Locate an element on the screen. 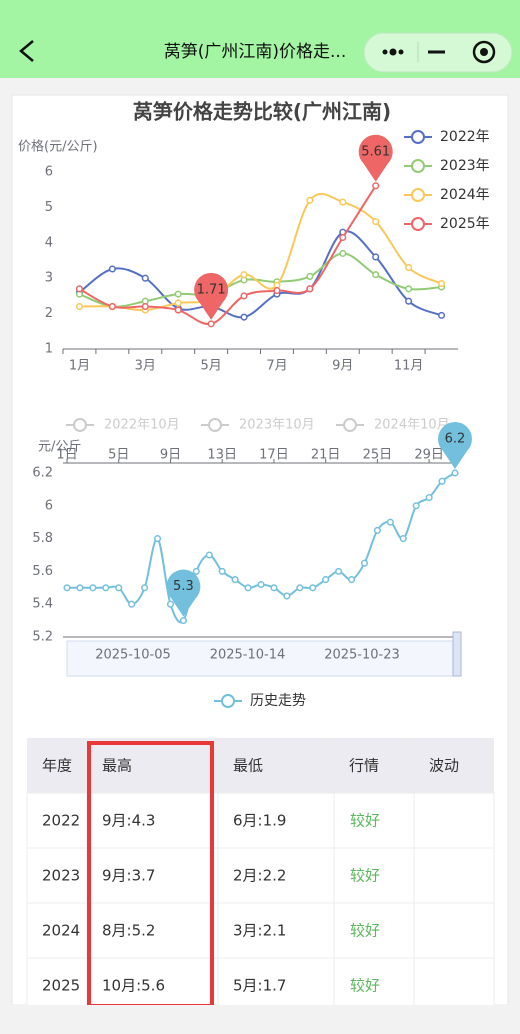 The image size is (520, 1034). x-tick-label: 29日 is located at coordinates (429, 455).